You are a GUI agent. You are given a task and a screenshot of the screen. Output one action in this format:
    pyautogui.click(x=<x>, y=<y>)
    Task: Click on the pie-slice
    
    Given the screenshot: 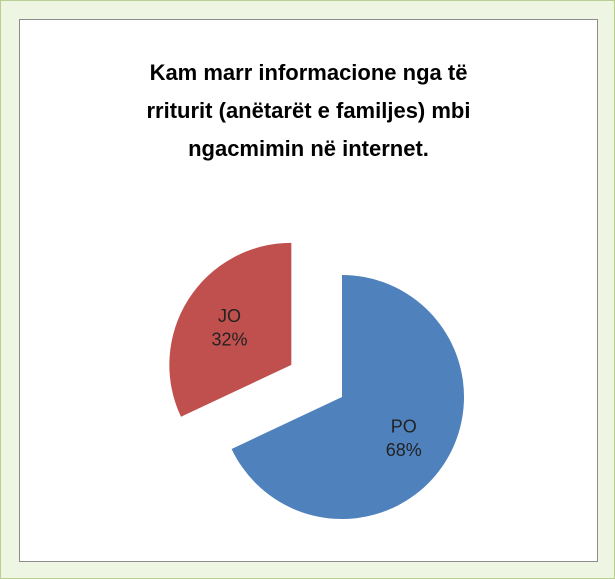 What is the action you would take?
    pyautogui.click(x=230, y=329)
    